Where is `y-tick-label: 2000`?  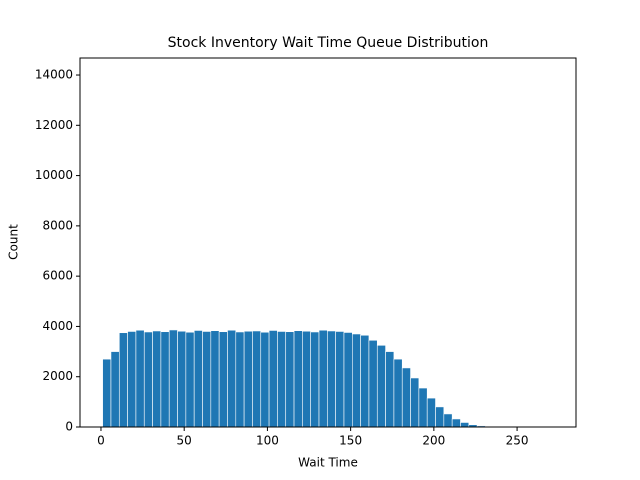
y-tick-label: 2000 is located at coordinates (57, 376).